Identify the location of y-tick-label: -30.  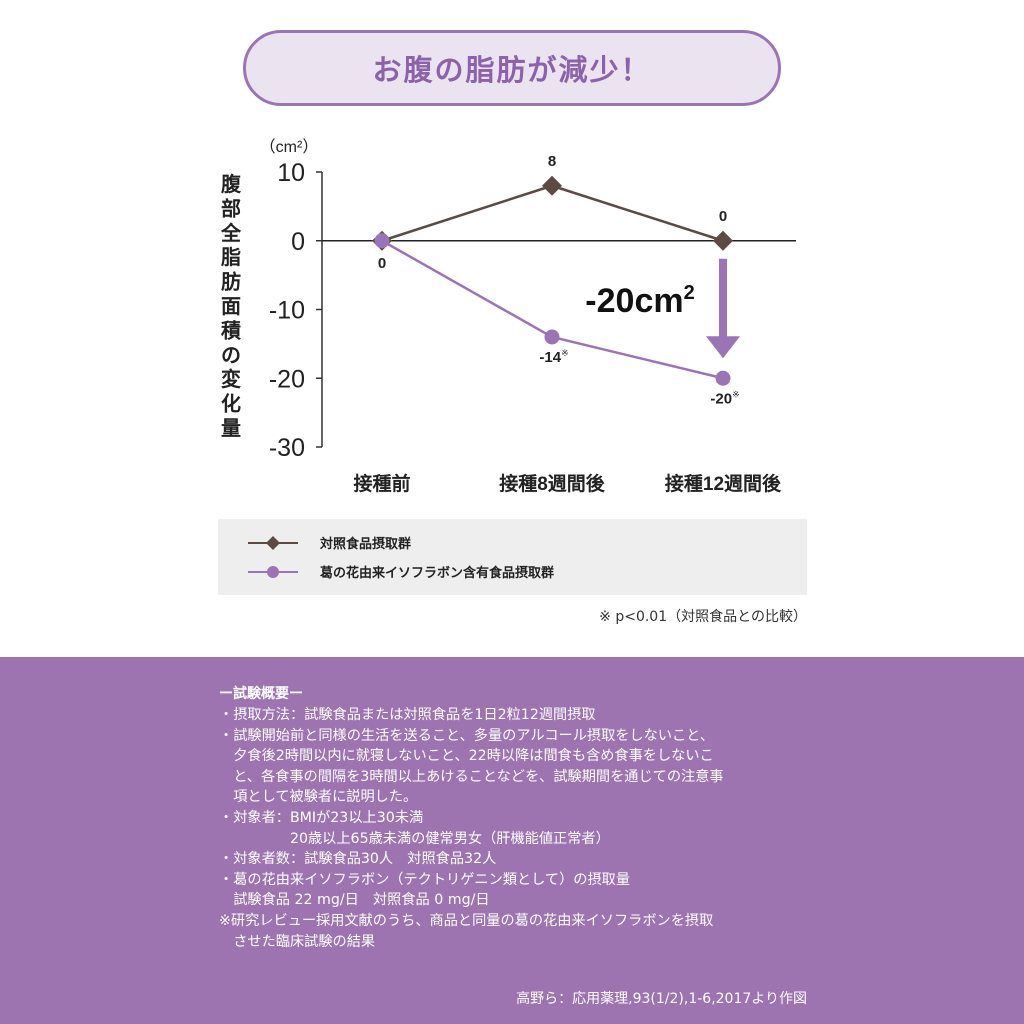
(287, 448).